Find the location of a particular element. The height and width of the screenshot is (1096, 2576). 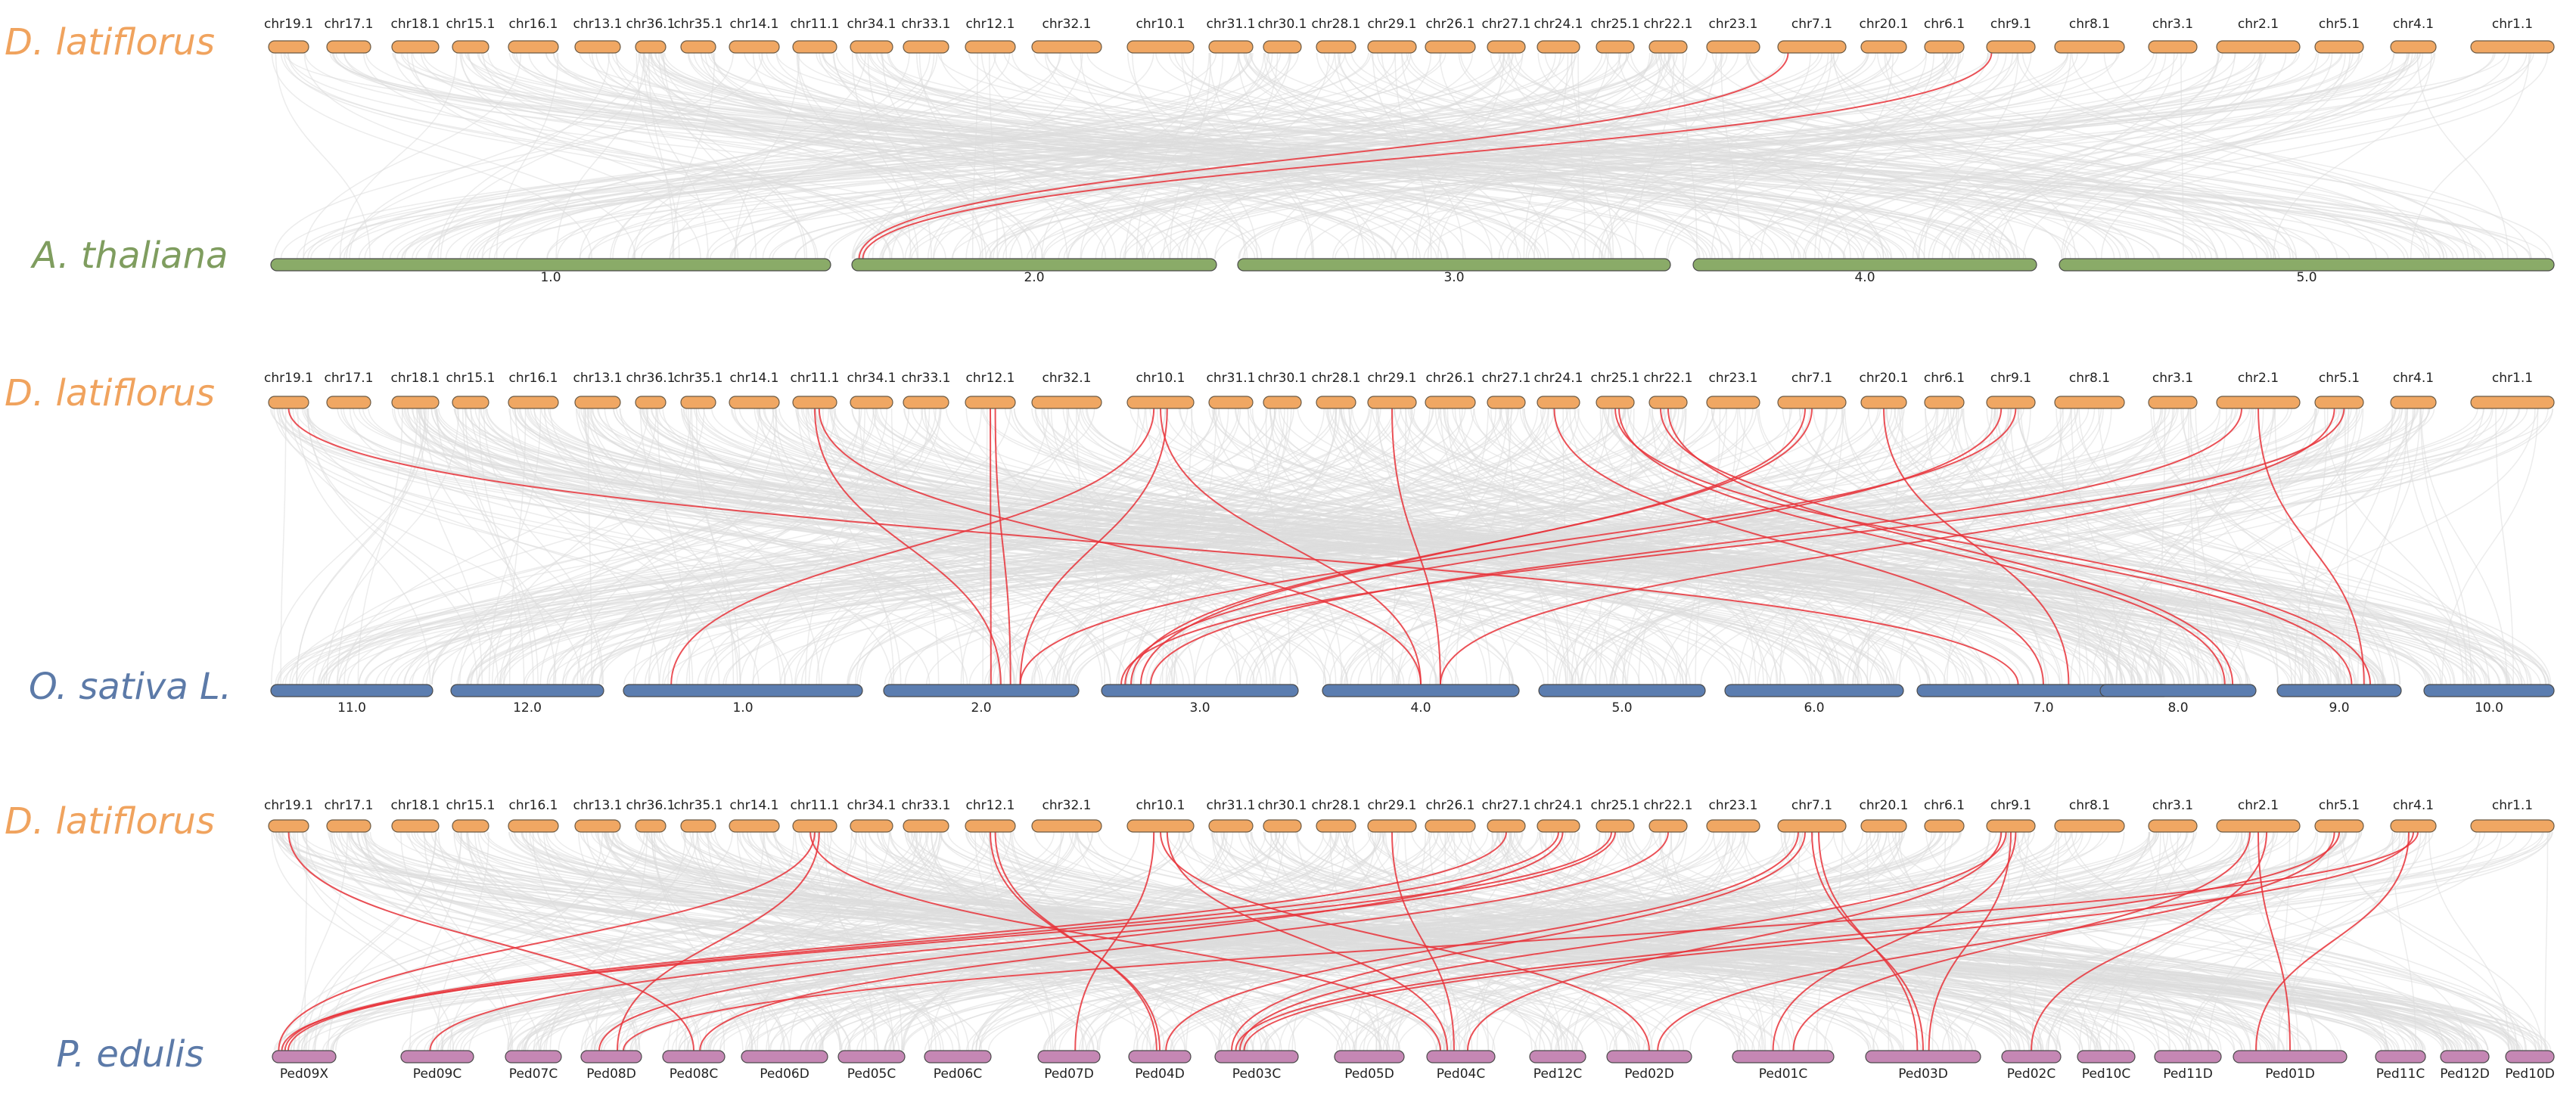

chromosome-label: chr29.1 is located at coordinates (1392, 378).